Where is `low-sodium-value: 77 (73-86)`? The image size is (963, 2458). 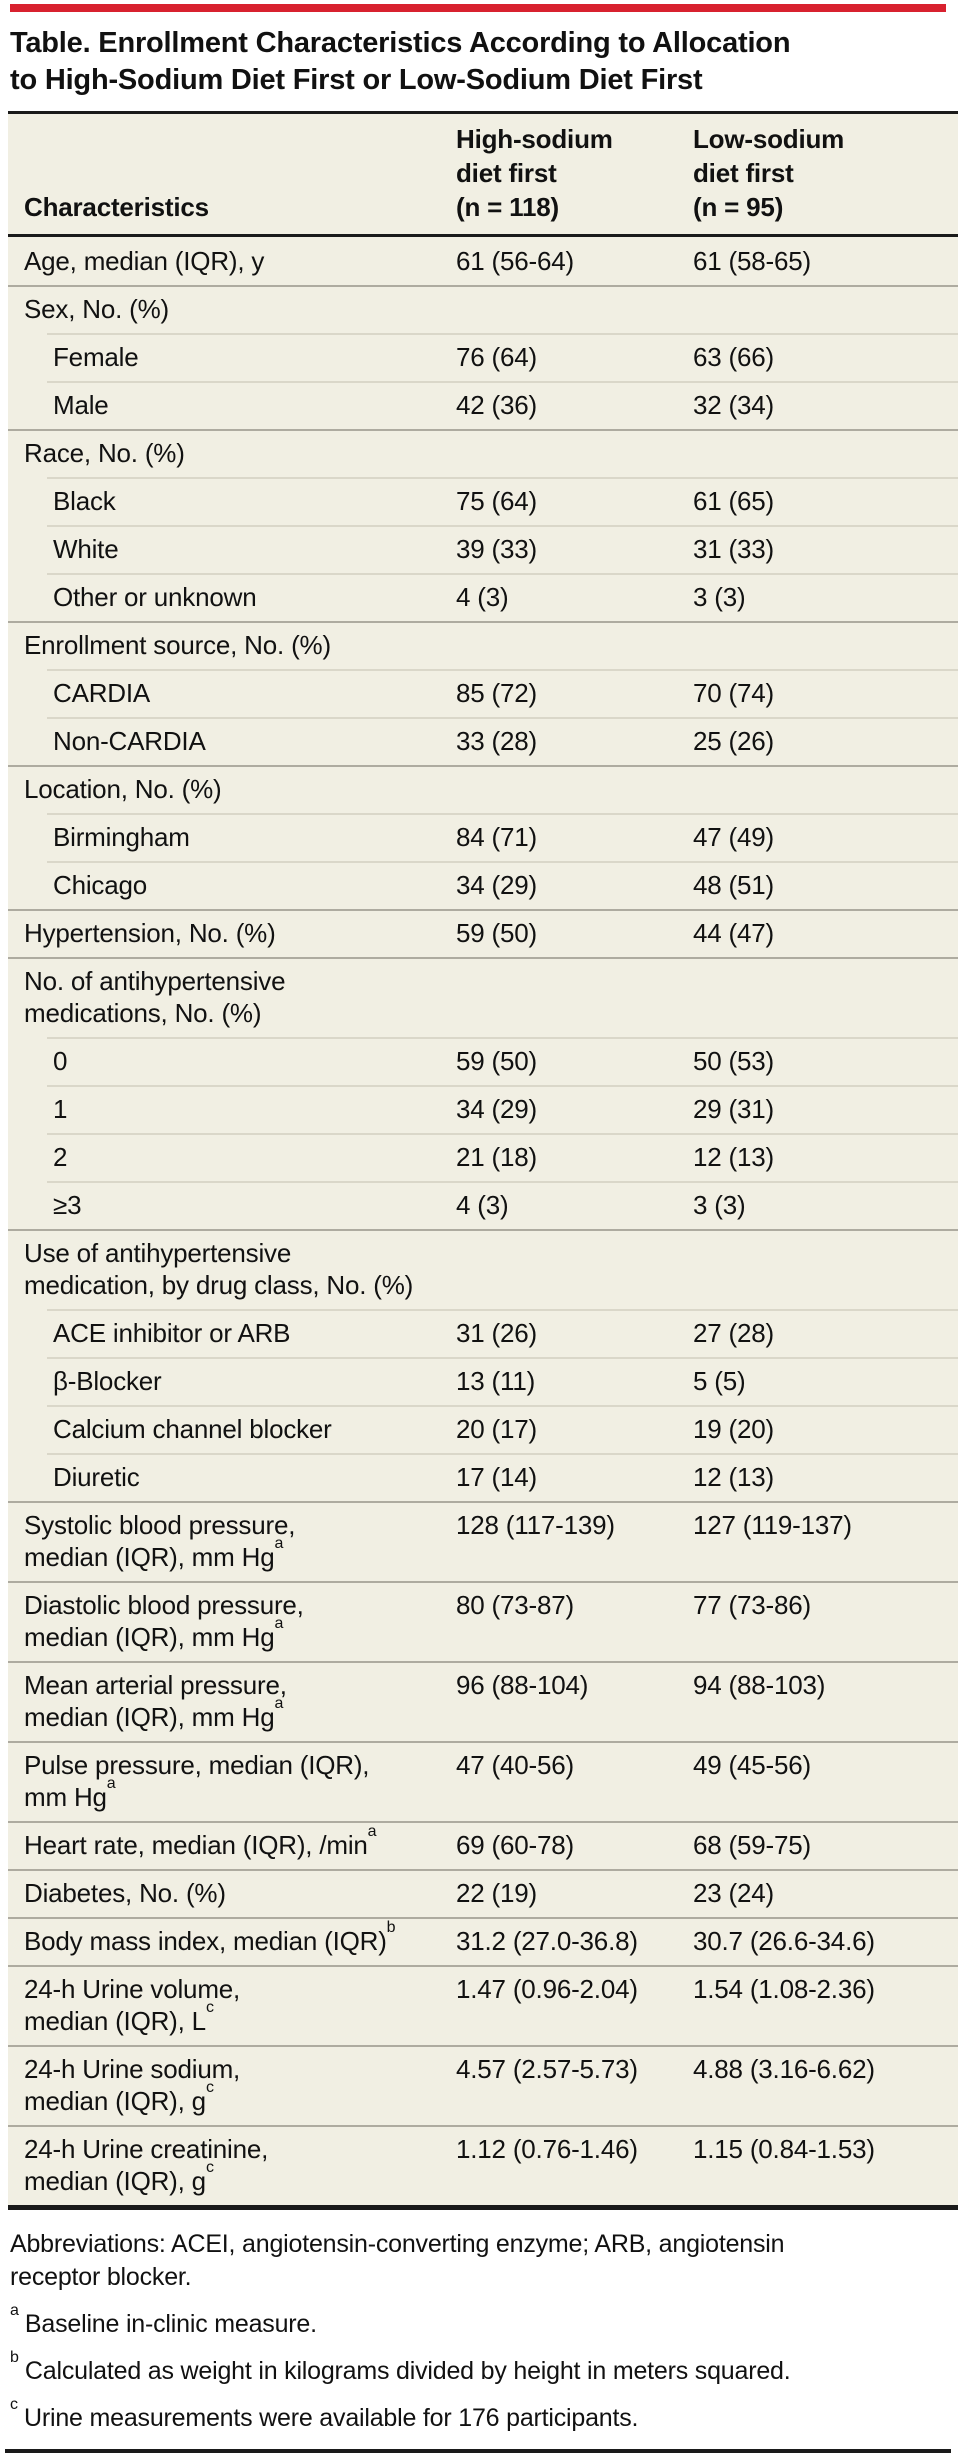
low-sodium-value: 77 (73-86) is located at coordinates (752, 1605).